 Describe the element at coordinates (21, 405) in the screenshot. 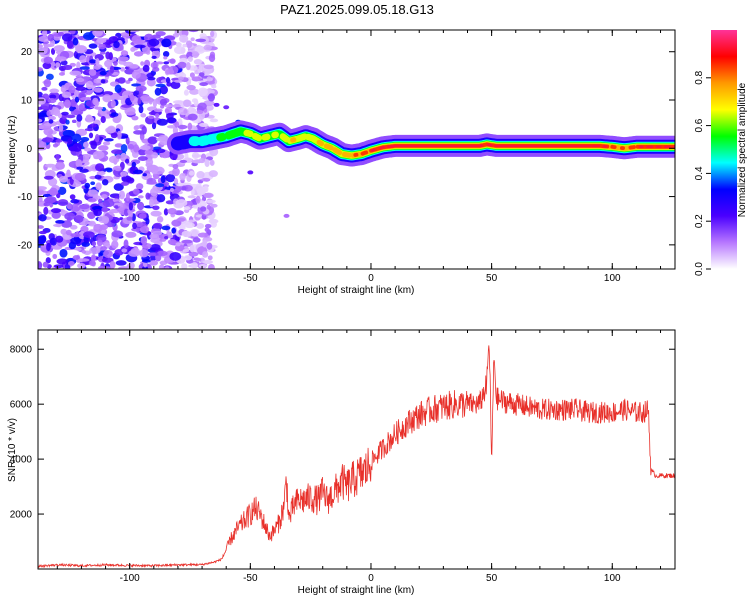

I see `y-tick-label: 6000` at that location.